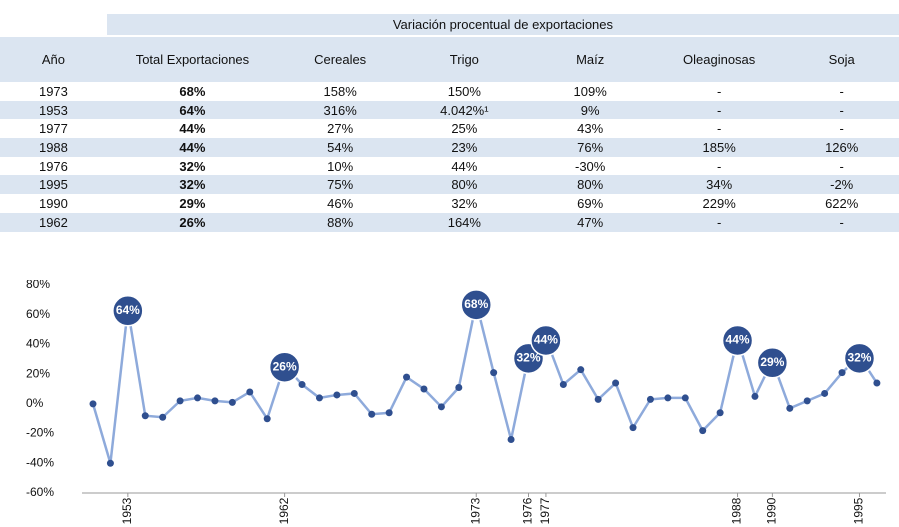 This screenshot has height=527, width=899. I want to click on table-cell: -30%, so click(590, 166).